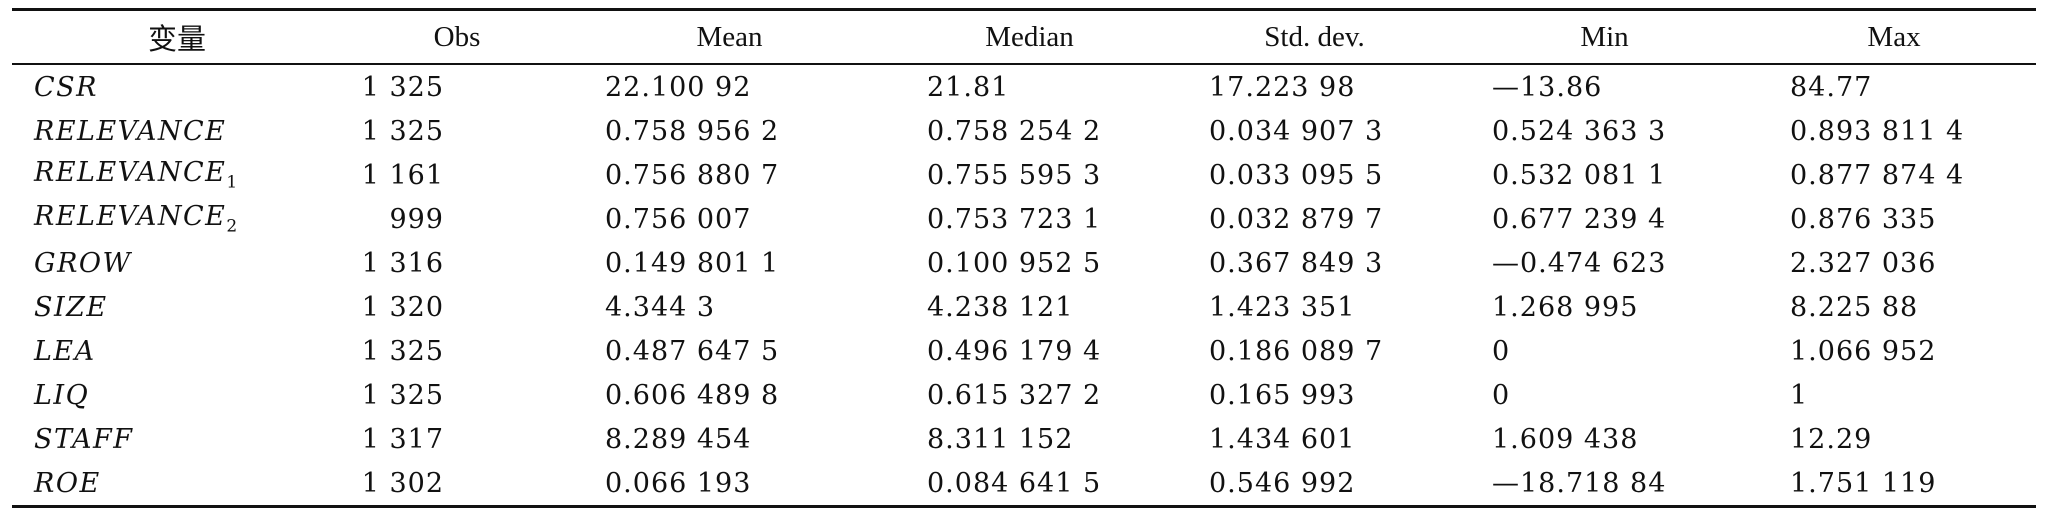  I want to click on median-cell: 8.311 152, so click(1000, 439).